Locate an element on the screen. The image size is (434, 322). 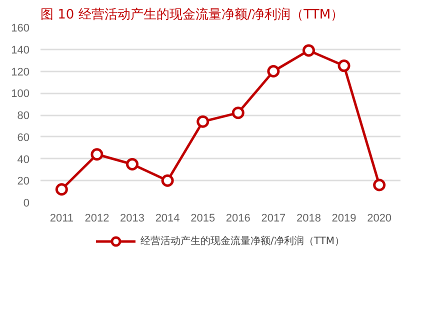
y-tick-label: 20 is located at coordinates (23, 182).